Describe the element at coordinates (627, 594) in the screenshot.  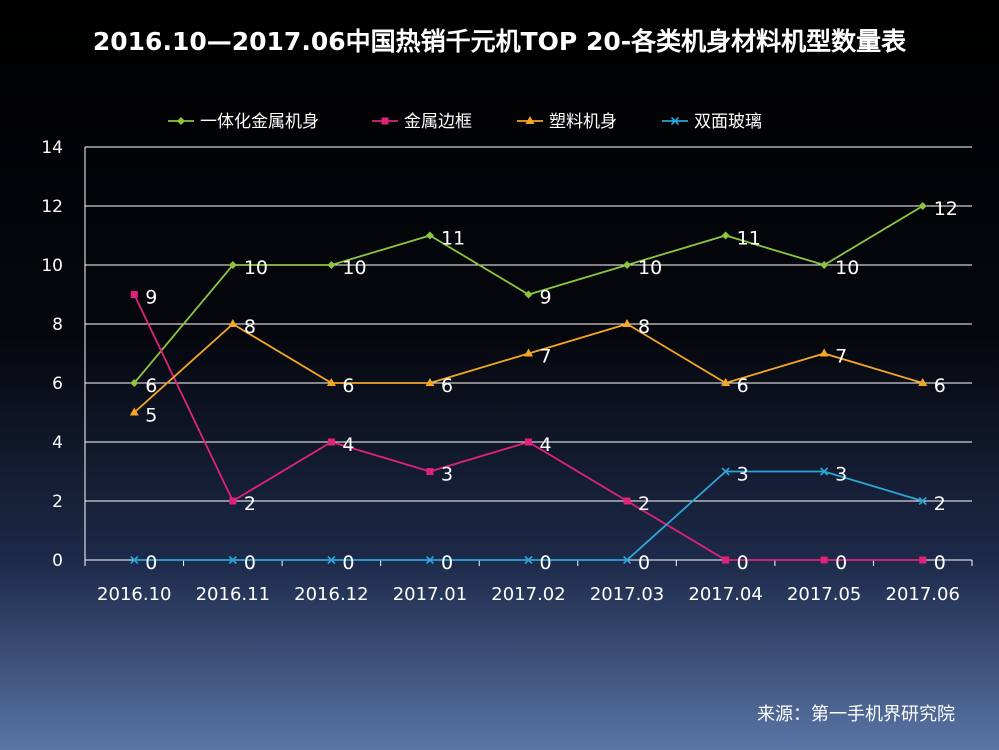
I see `x-tick-label: 2017.03` at that location.